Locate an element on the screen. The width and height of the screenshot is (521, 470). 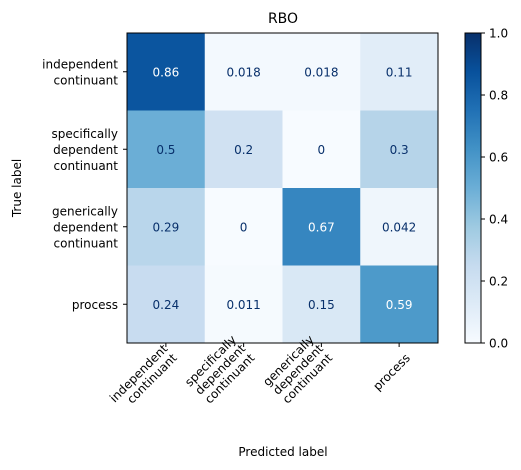
cell-value-label: 0.2 is located at coordinates (243, 150).